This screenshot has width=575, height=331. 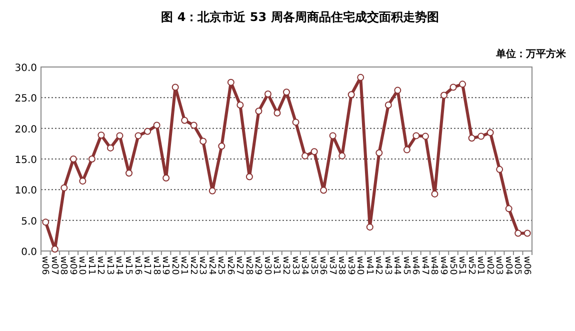 I want to click on x-tick-label: w51, so click(x=461, y=265).